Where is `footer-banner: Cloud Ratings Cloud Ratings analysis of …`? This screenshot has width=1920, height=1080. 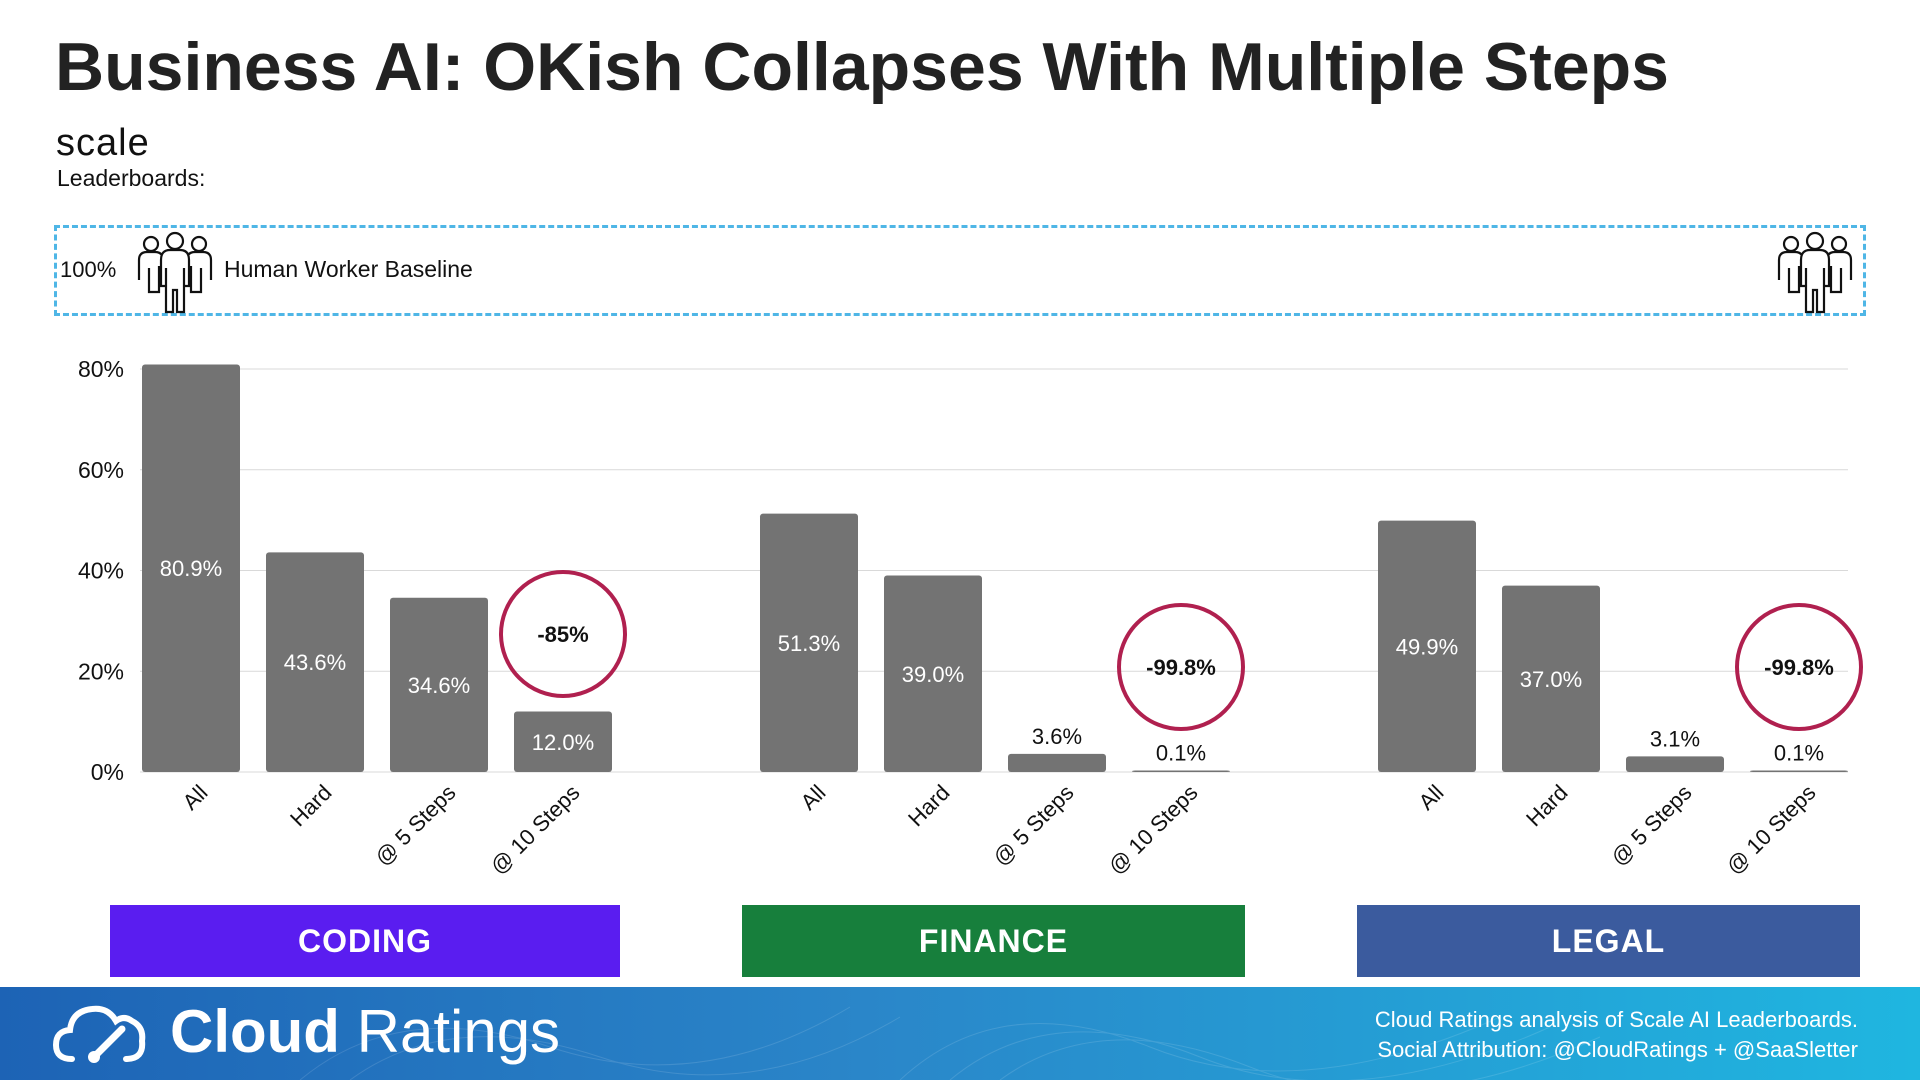 footer-banner: Cloud Ratings Cloud Ratings analysis of … is located at coordinates (960, 1033).